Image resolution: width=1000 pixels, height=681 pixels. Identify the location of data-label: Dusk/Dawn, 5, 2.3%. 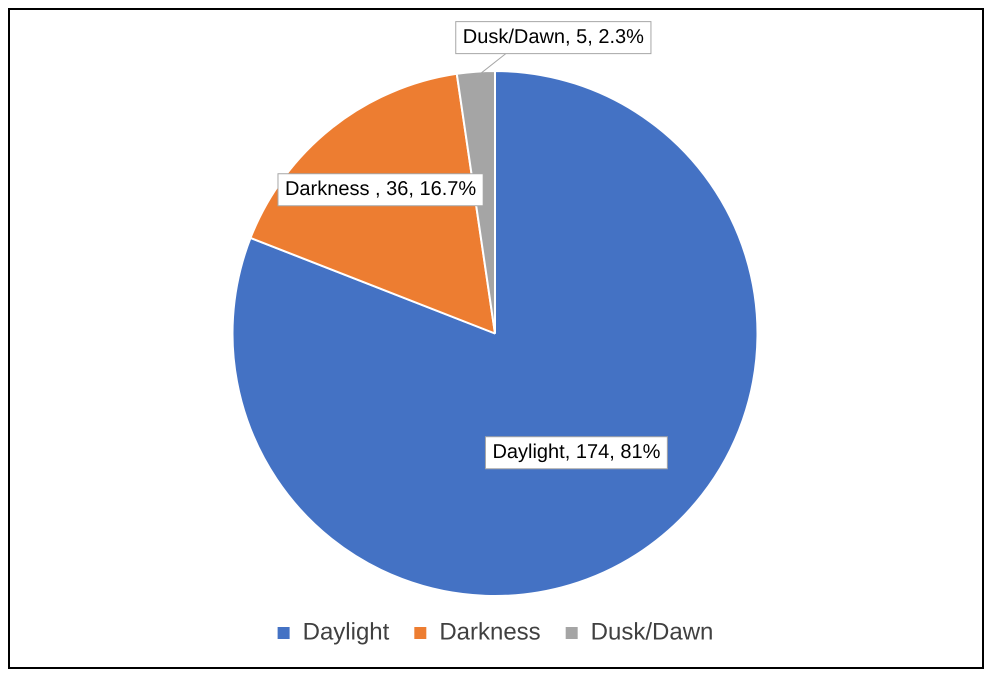
(553, 37).